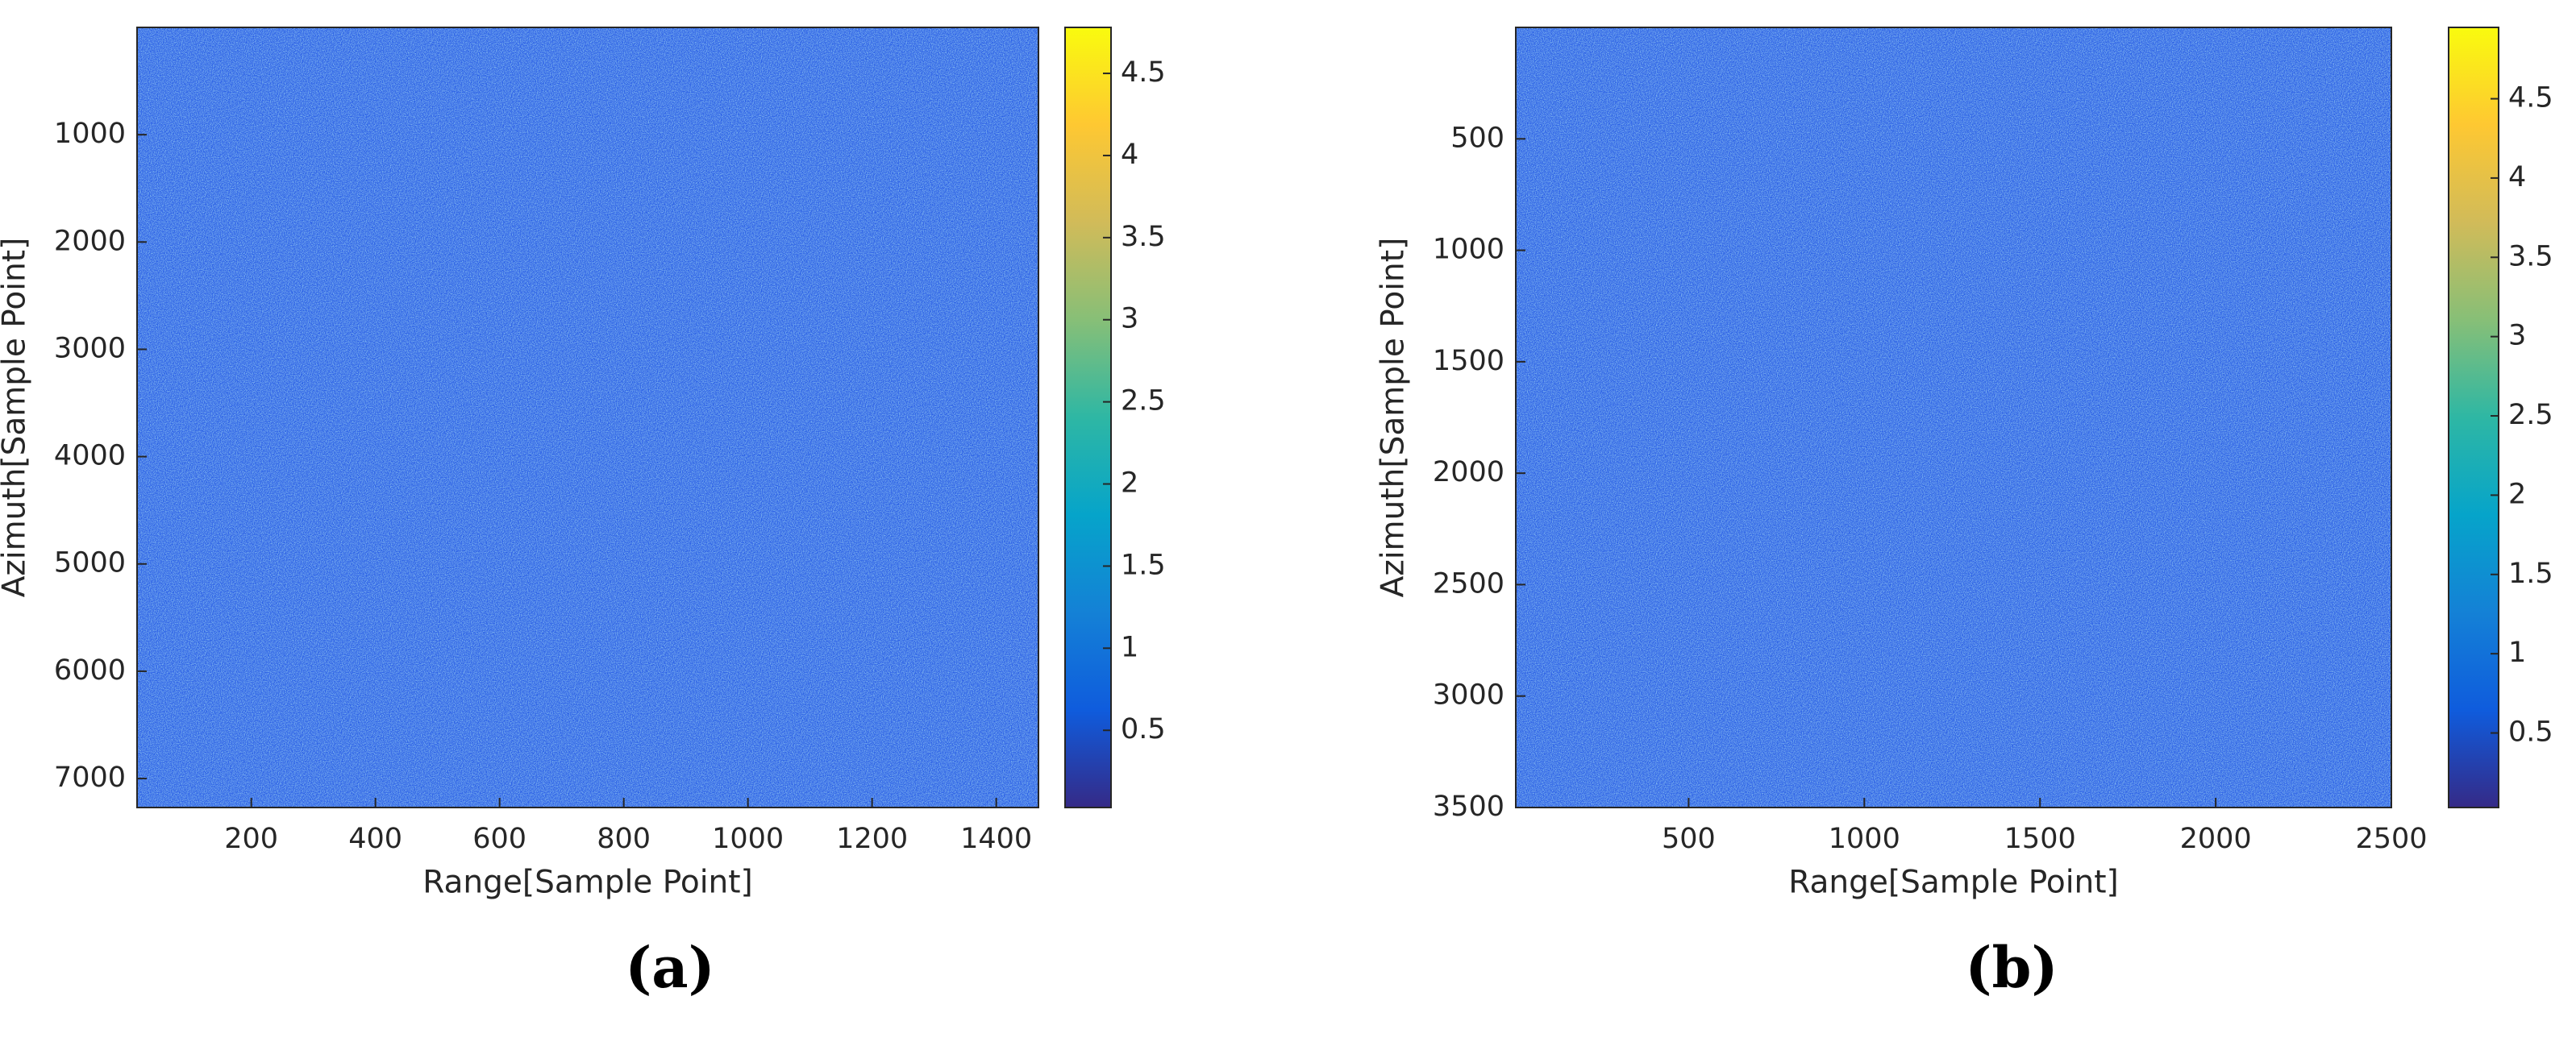  What do you see at coordinates (2040, 839) in the screenshot?
I see `x-tick-label: 1500` at bounding box center [2040, 839].